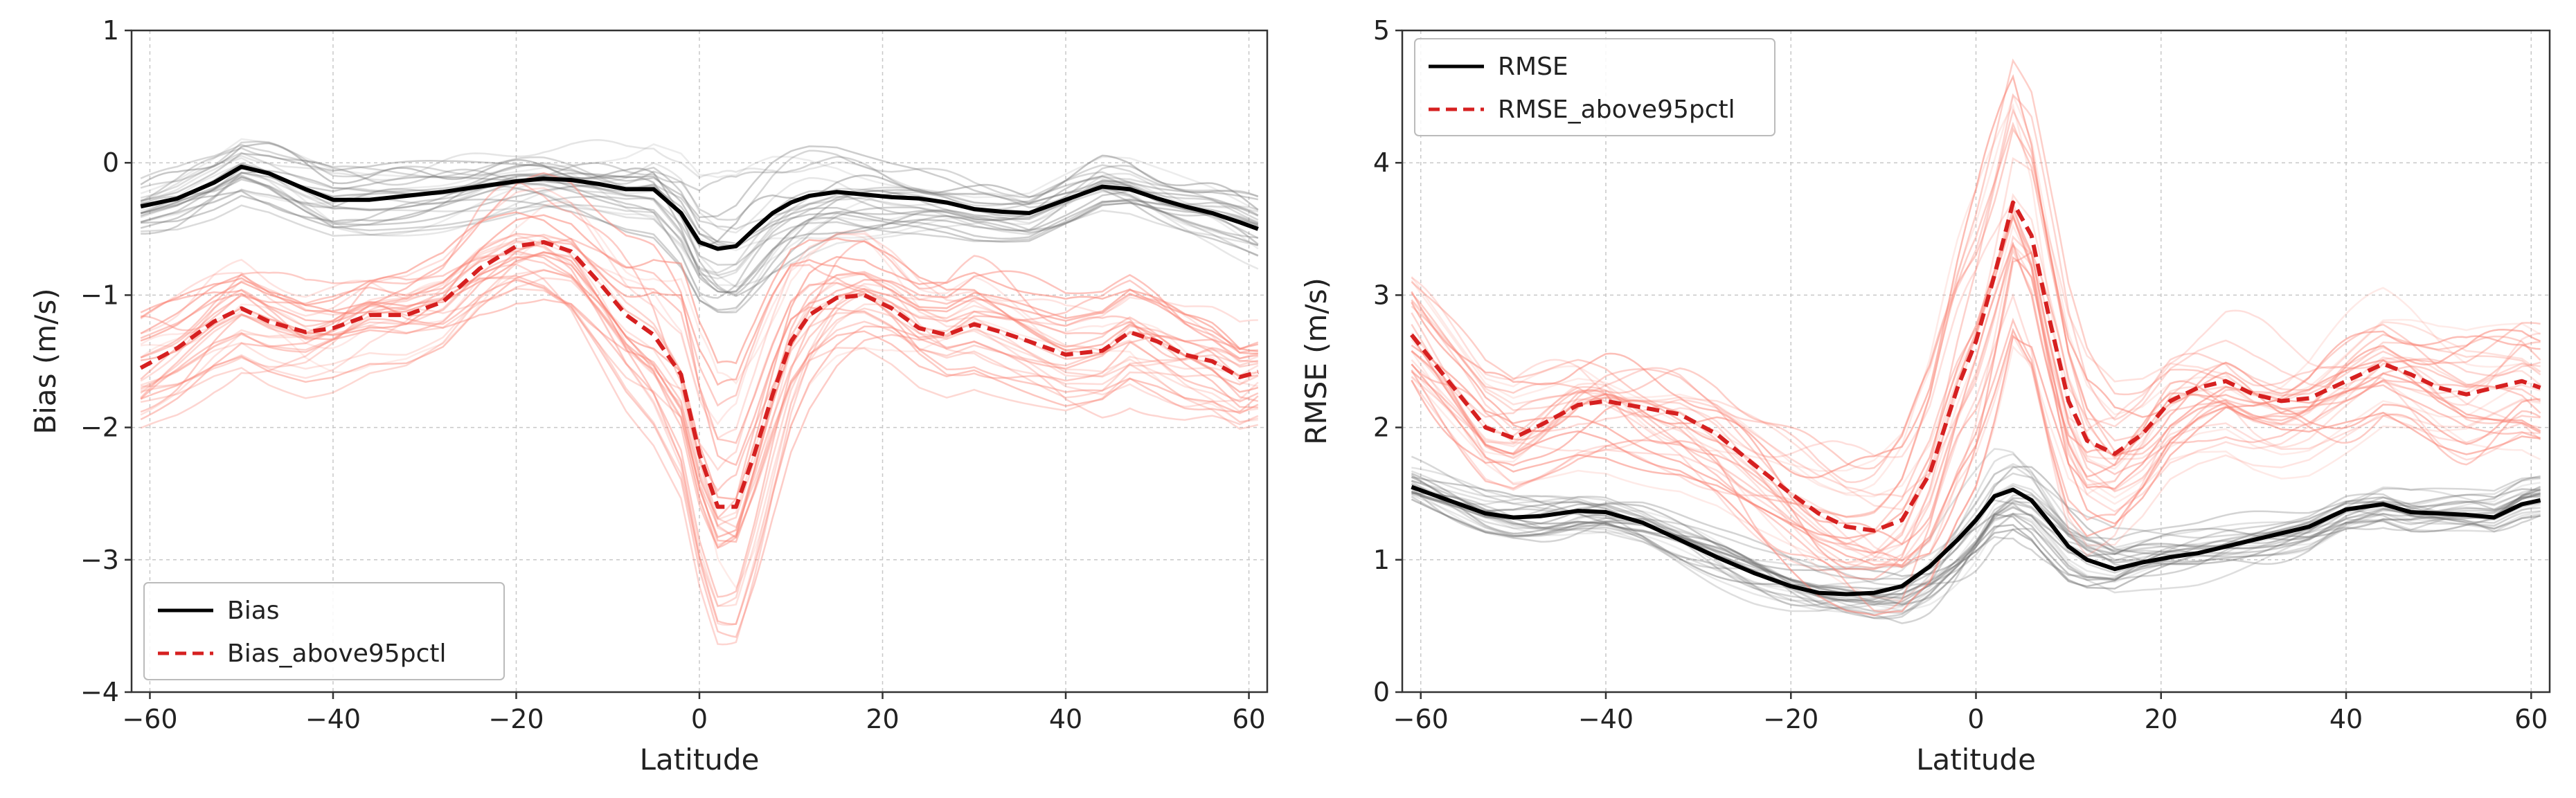 This screenshot has height=798, width=2576. I want to click on rmse-y-tick-label: 0, so click(1381, 692).